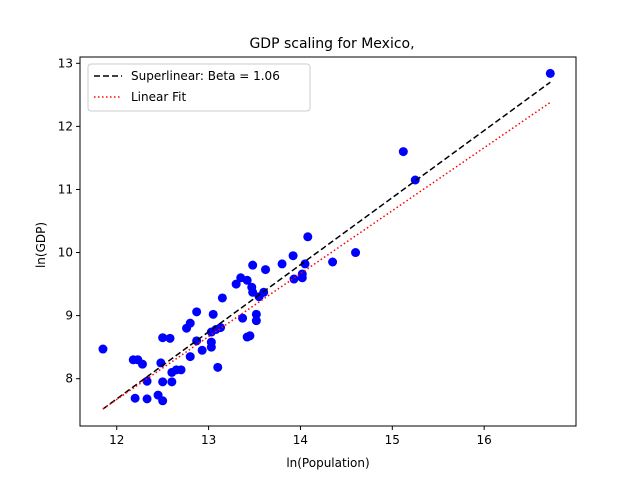  Describe the element at coordinates (65, 126) in the screenshot. I see `y-tick-label: 12` at that location.